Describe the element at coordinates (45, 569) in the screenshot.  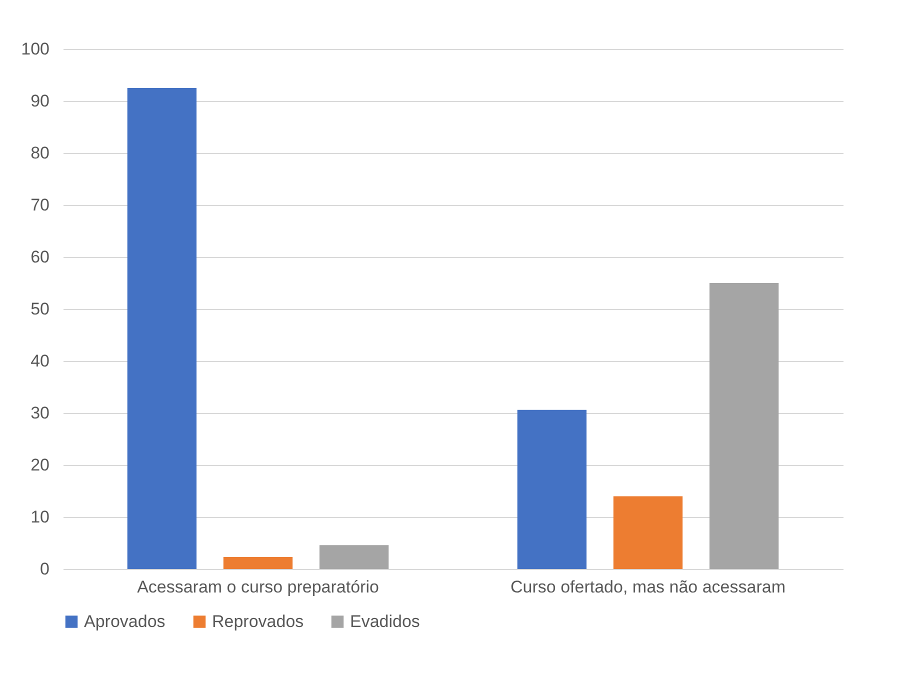
I see `y-tick-label: 0` at that location.